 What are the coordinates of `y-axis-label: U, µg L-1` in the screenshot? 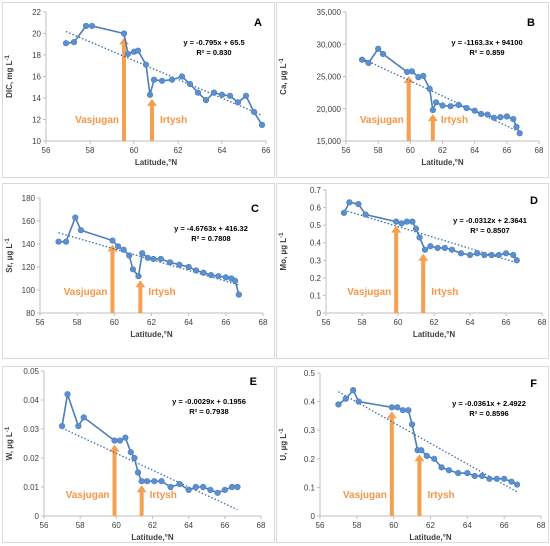 It's located at (283, 444).